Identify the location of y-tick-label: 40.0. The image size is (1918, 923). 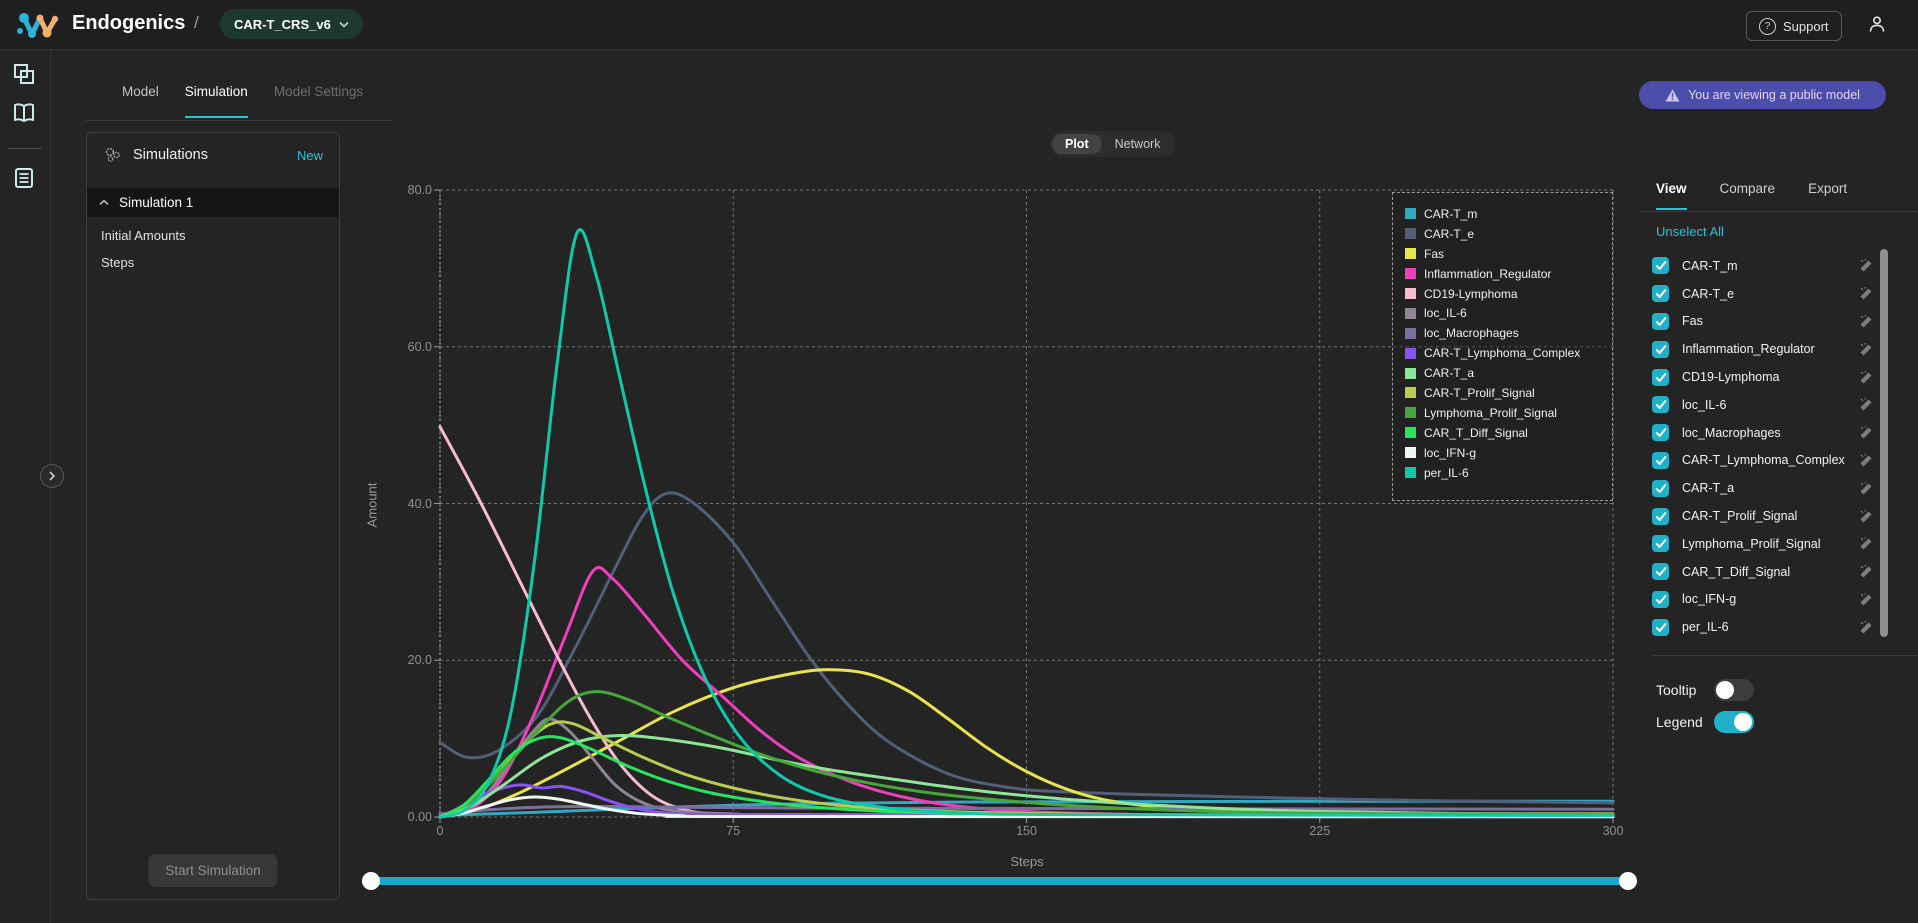
(419, 503).